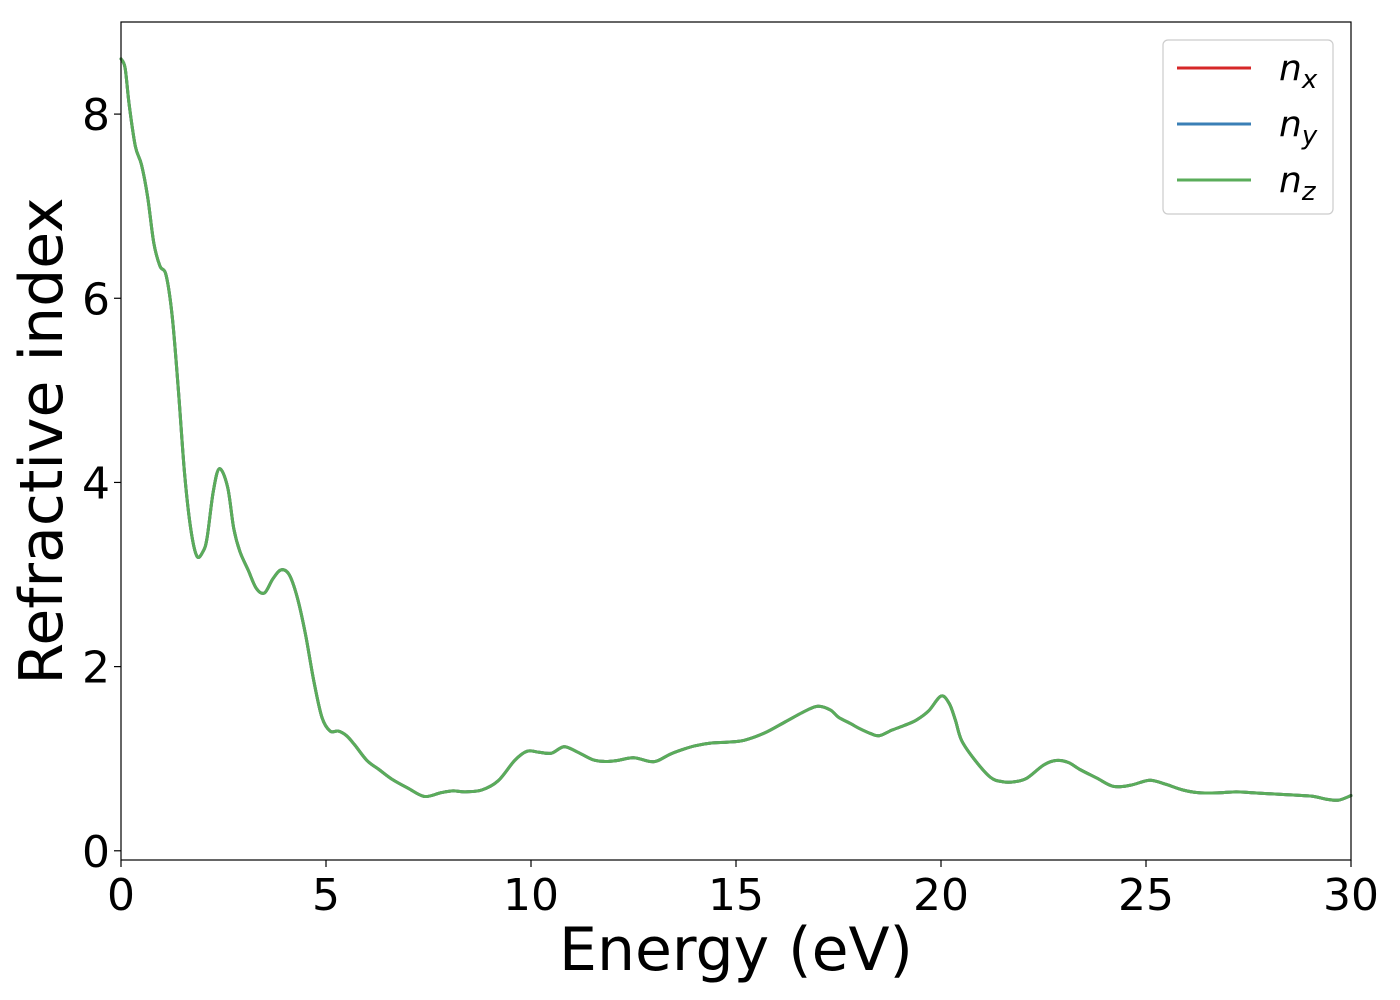 This screenshot has width=1400, height=1000. I want to click on y-tick-label: 6, so click(96, 299).